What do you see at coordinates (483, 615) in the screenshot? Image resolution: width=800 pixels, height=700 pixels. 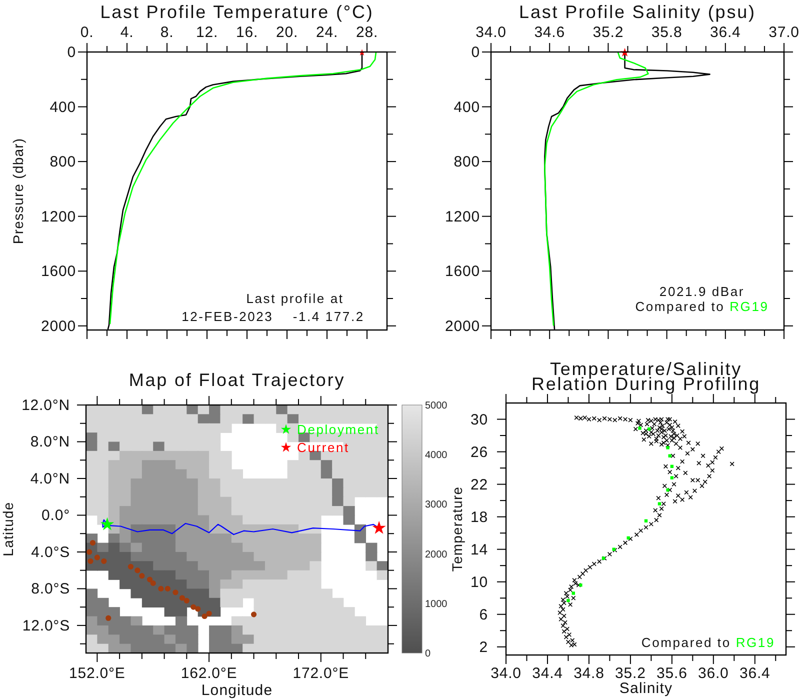 I see `y-tick-label: 6` at bounding box center [483, 615].